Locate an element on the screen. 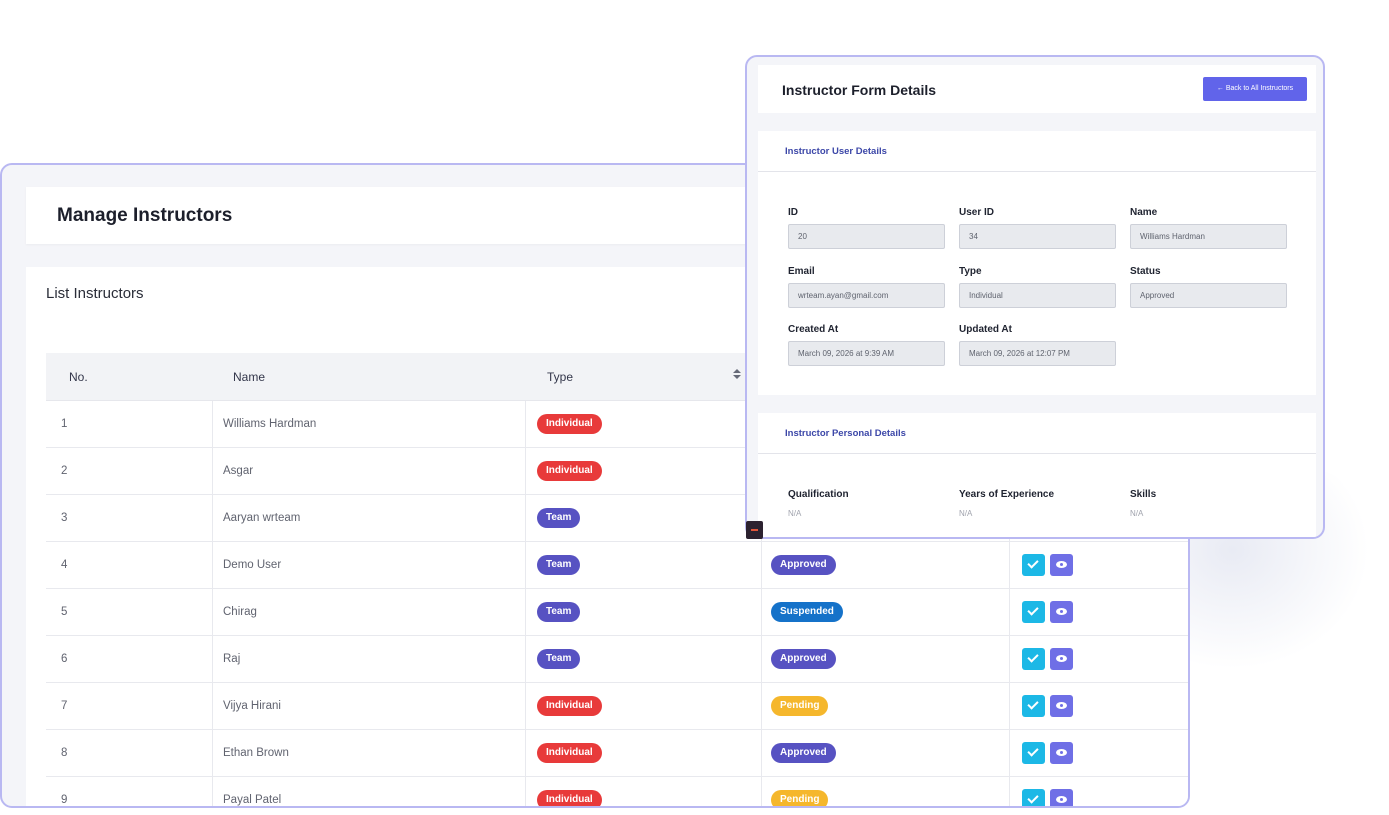  row-number: 1 is located at coordinates (64, 424).